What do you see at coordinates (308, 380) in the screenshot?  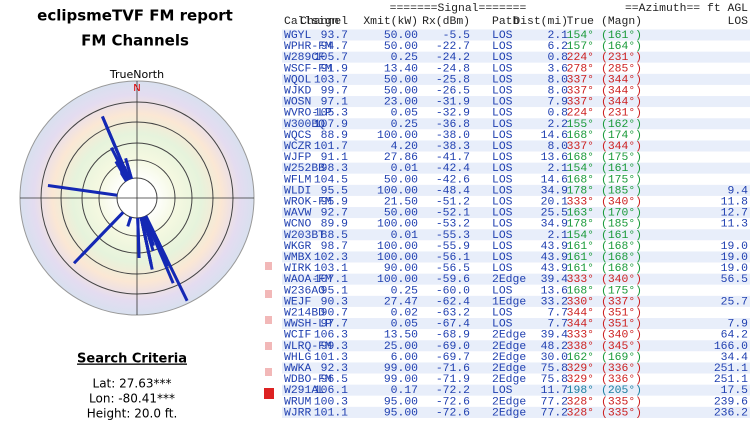 I see `table-cell: WDBO-FM` at bounding box center [308, 380].